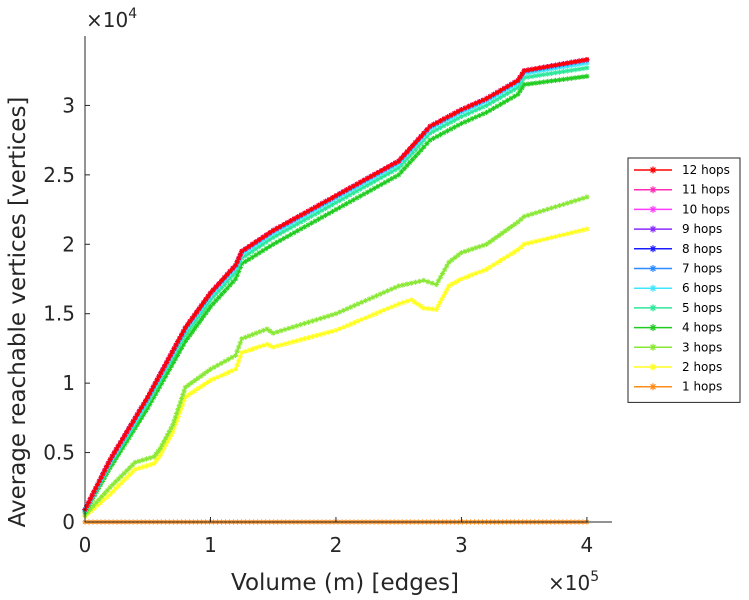 The height and width of the screenshot is (600, 749). I want to click on x-tick-label: 4, so click(587, 545).